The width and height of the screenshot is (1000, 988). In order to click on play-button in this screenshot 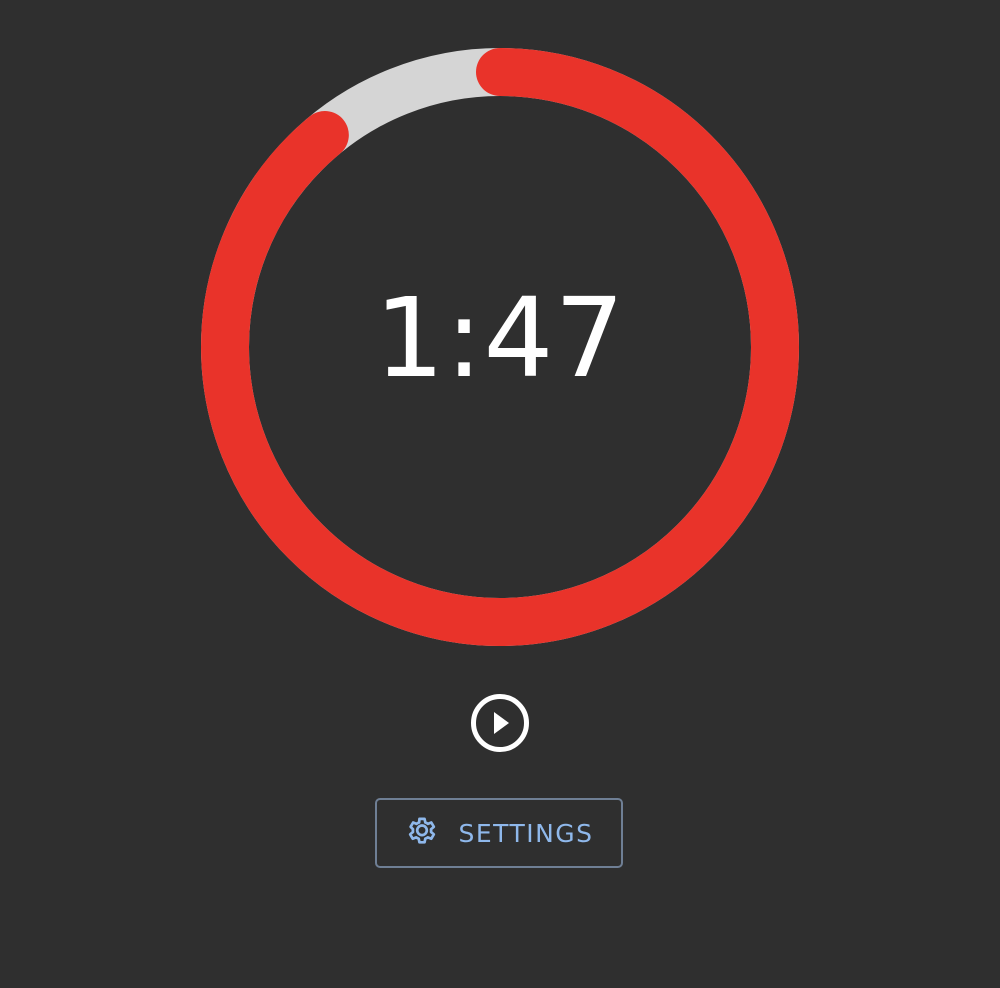, I will do `click(500, 723)`.